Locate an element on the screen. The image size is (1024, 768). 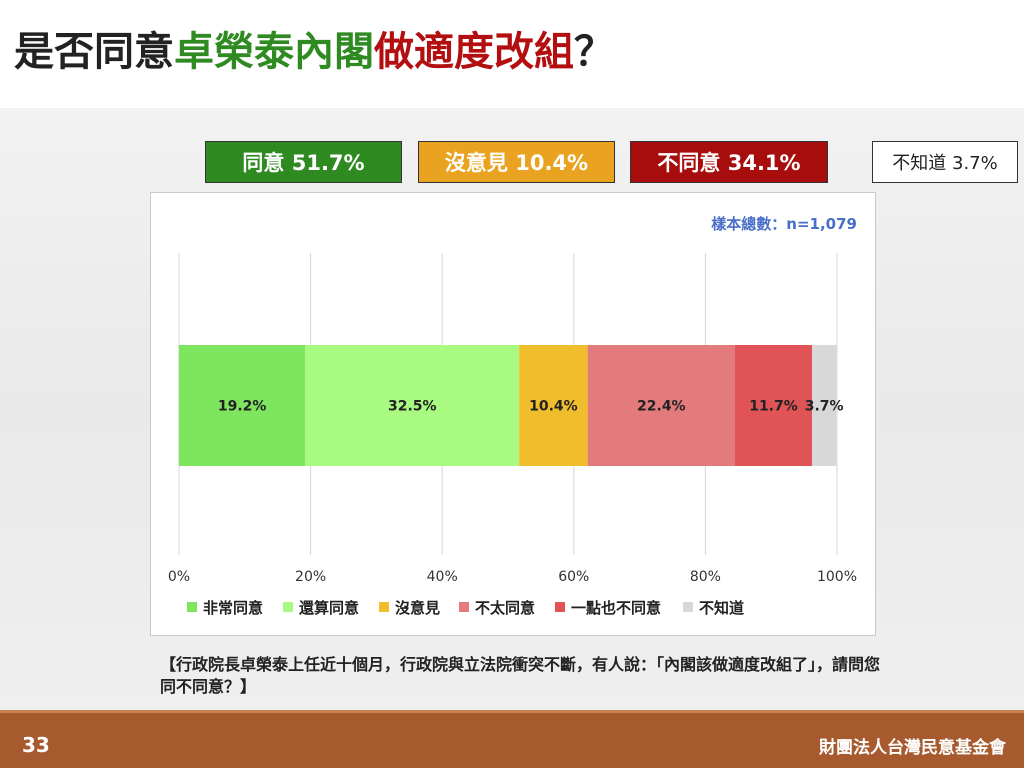
legend: 非常同意 還算同意 沒意見 不太同意 一點也不同意 不知道 is located at coordinates (465, 608).